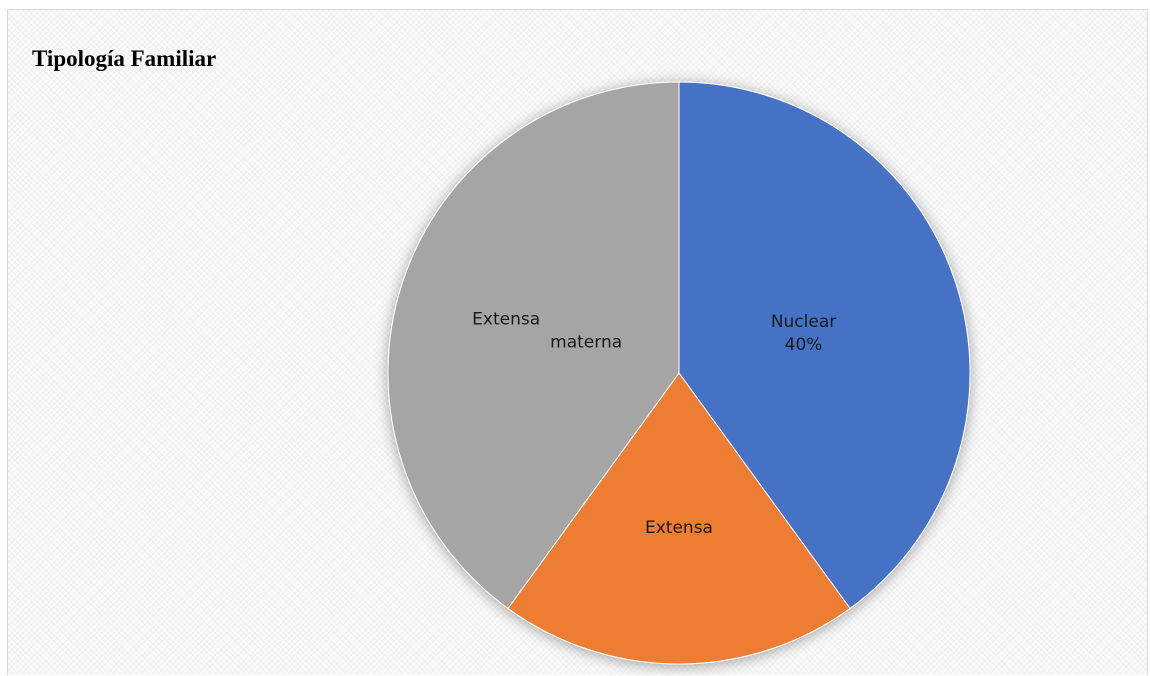  I want to click on pie-slice-extensa, so click(679, 518).